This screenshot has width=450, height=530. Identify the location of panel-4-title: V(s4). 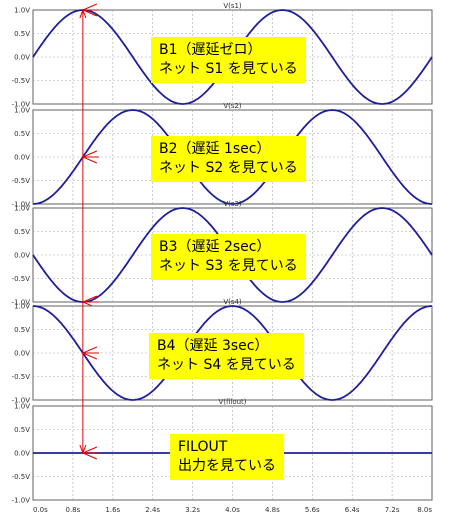
(232, 302).